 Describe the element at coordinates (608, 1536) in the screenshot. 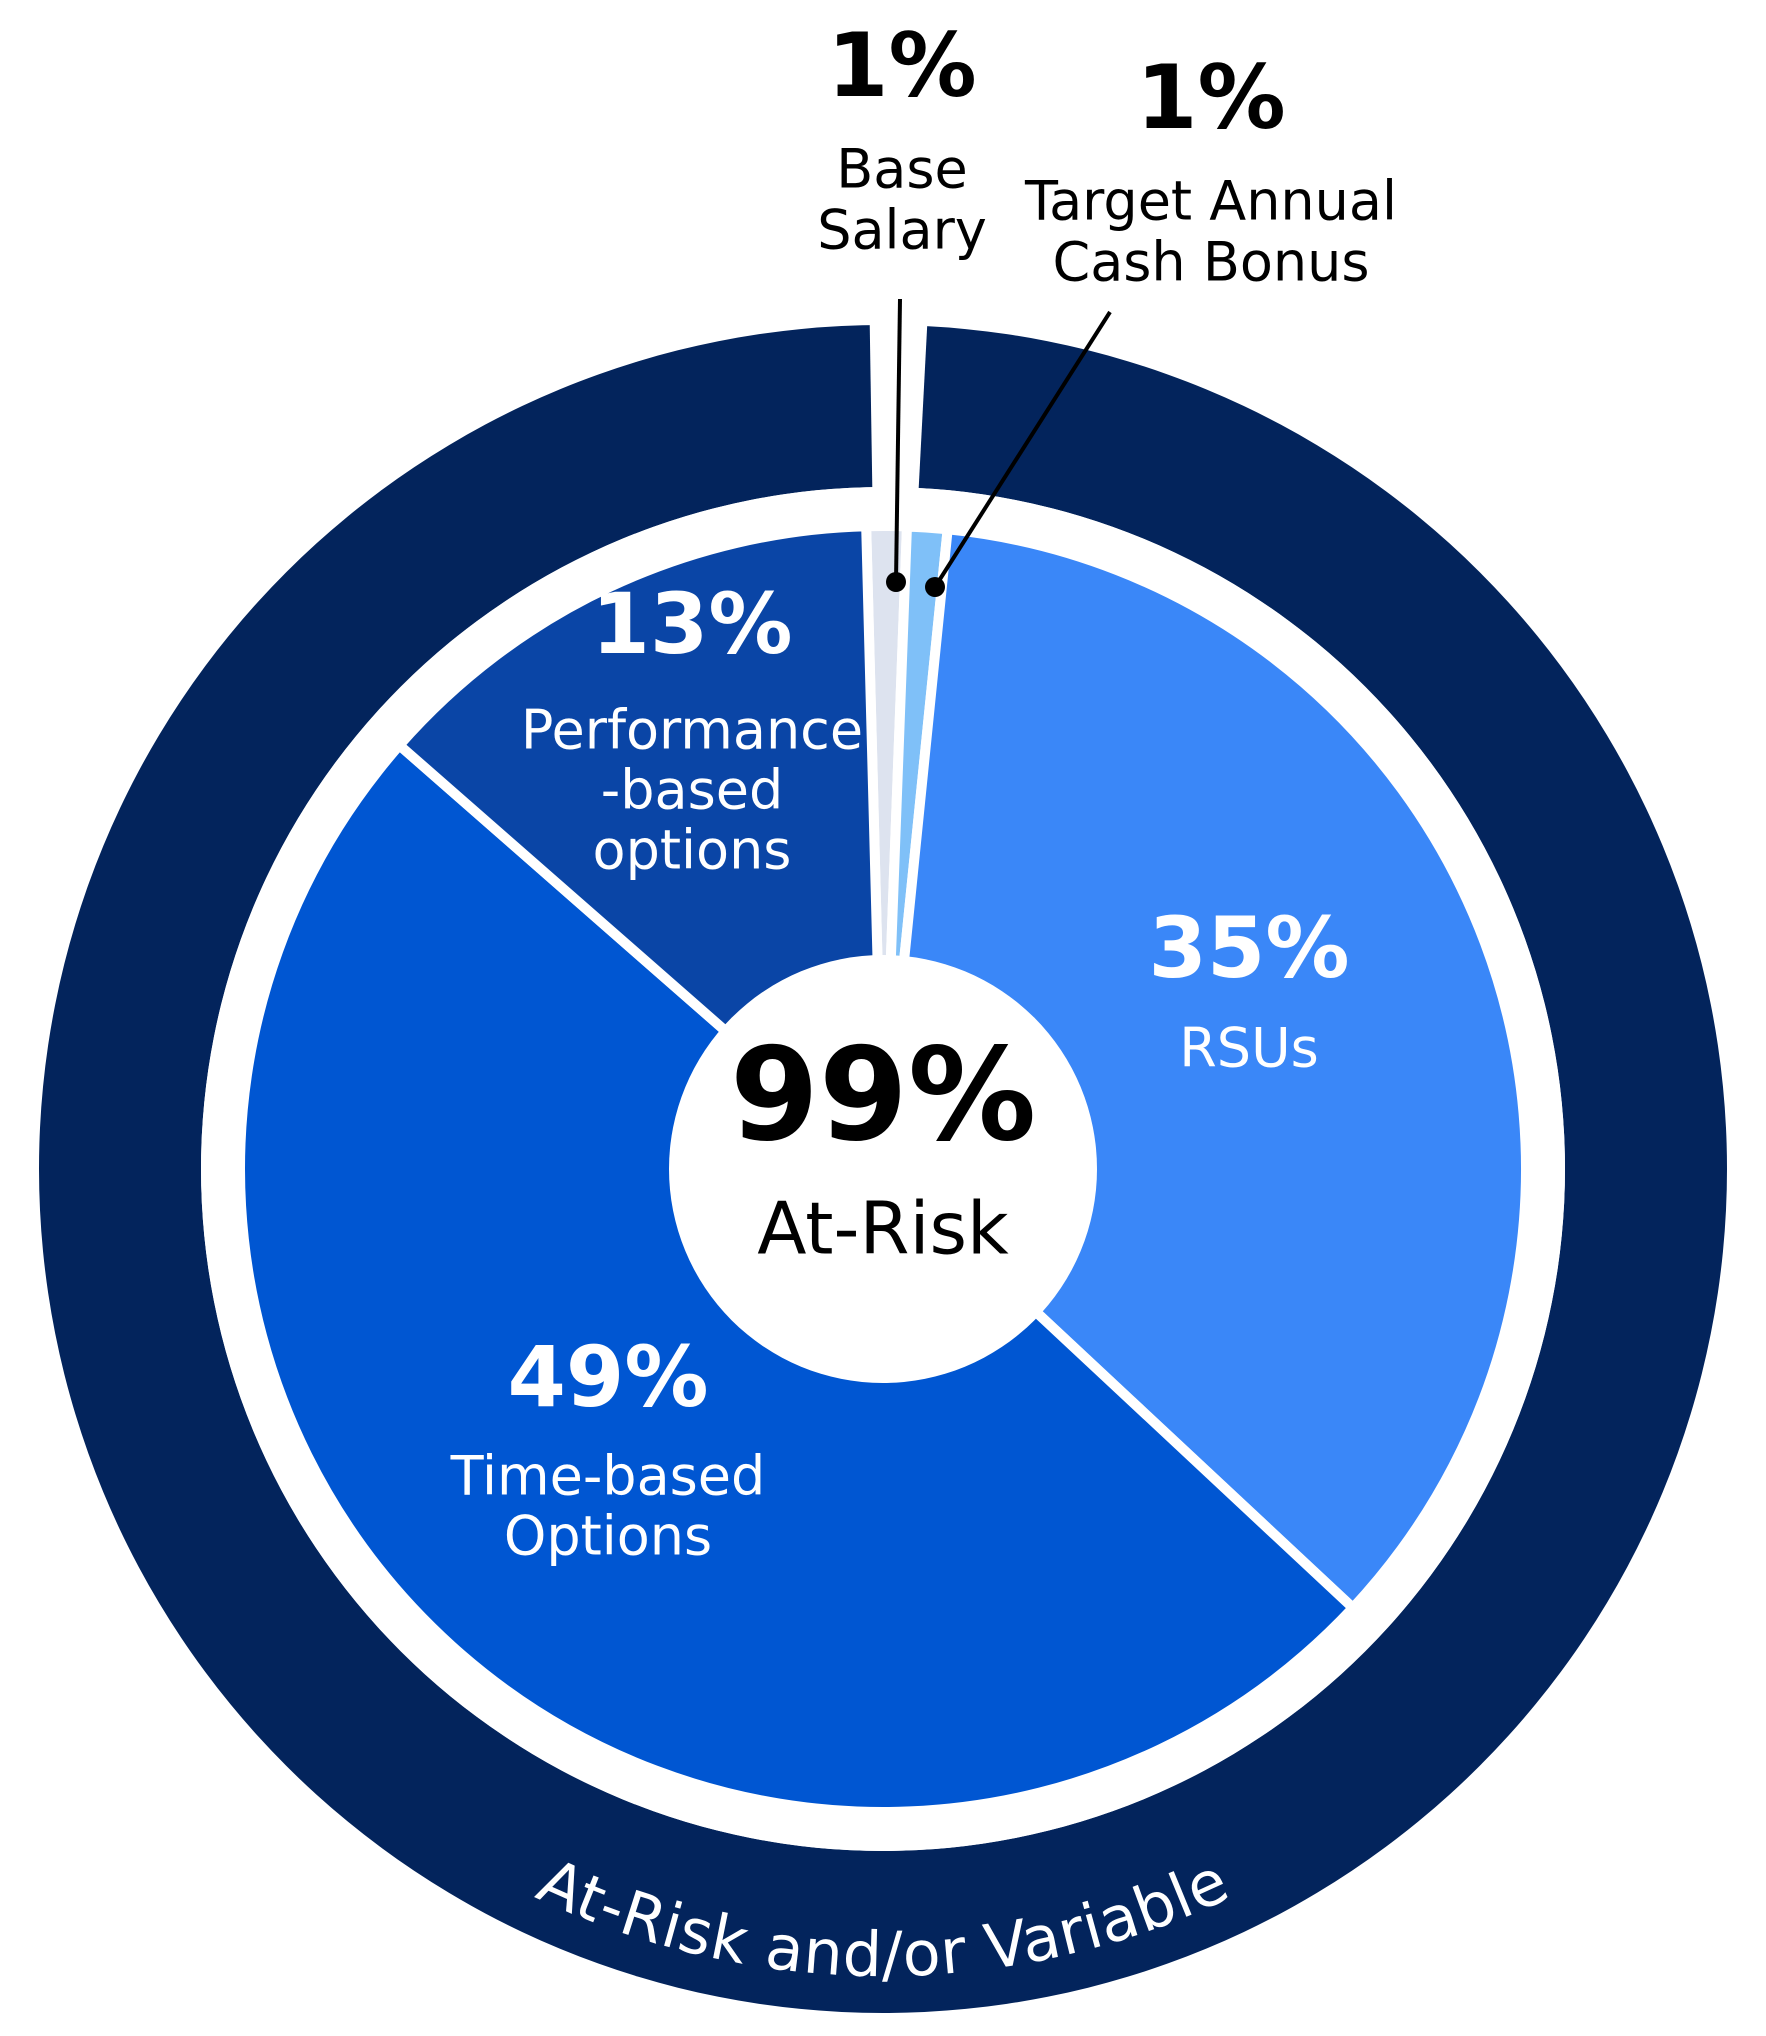

I see `slice-category-label: Options` at that location.